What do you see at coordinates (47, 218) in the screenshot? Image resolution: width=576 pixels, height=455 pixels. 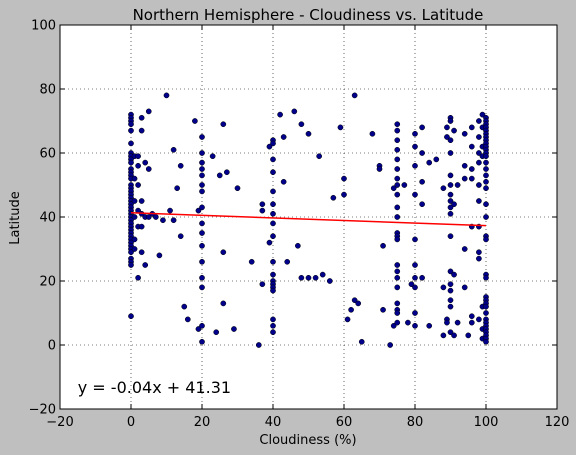 I see `y-tick-label: 40` at bounding box center [47, 218].